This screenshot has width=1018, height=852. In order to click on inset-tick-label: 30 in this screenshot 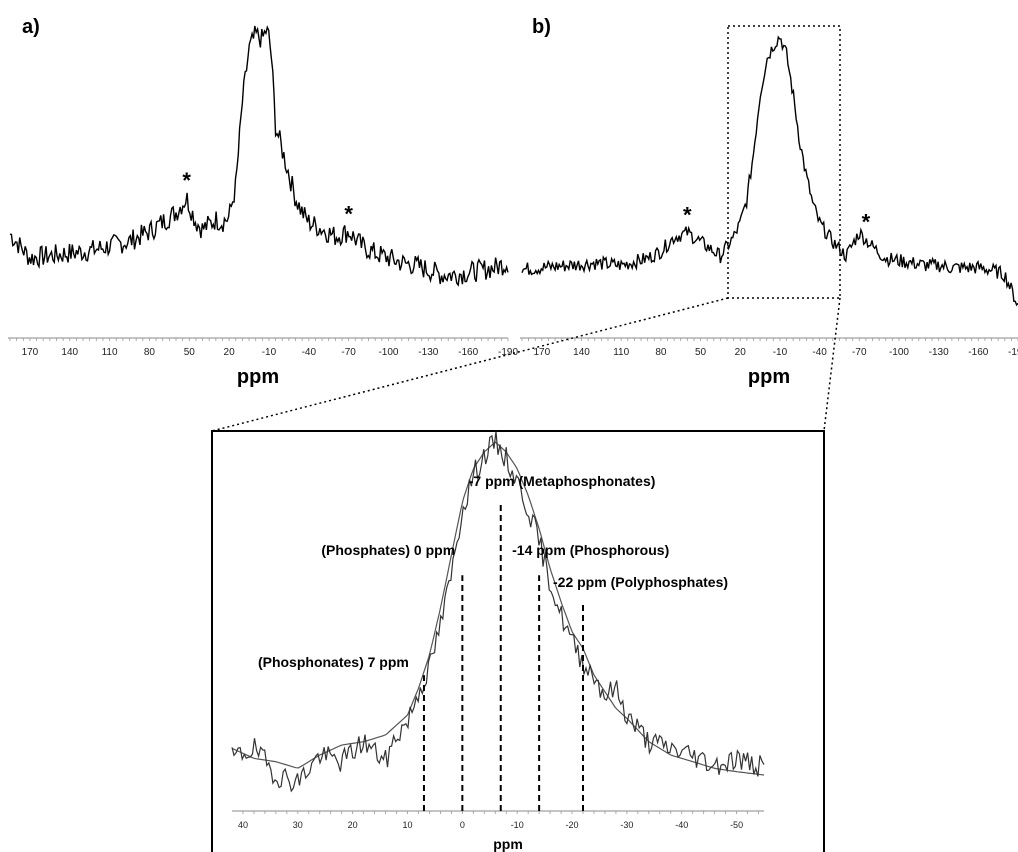, I will do `click(298, 825)`.